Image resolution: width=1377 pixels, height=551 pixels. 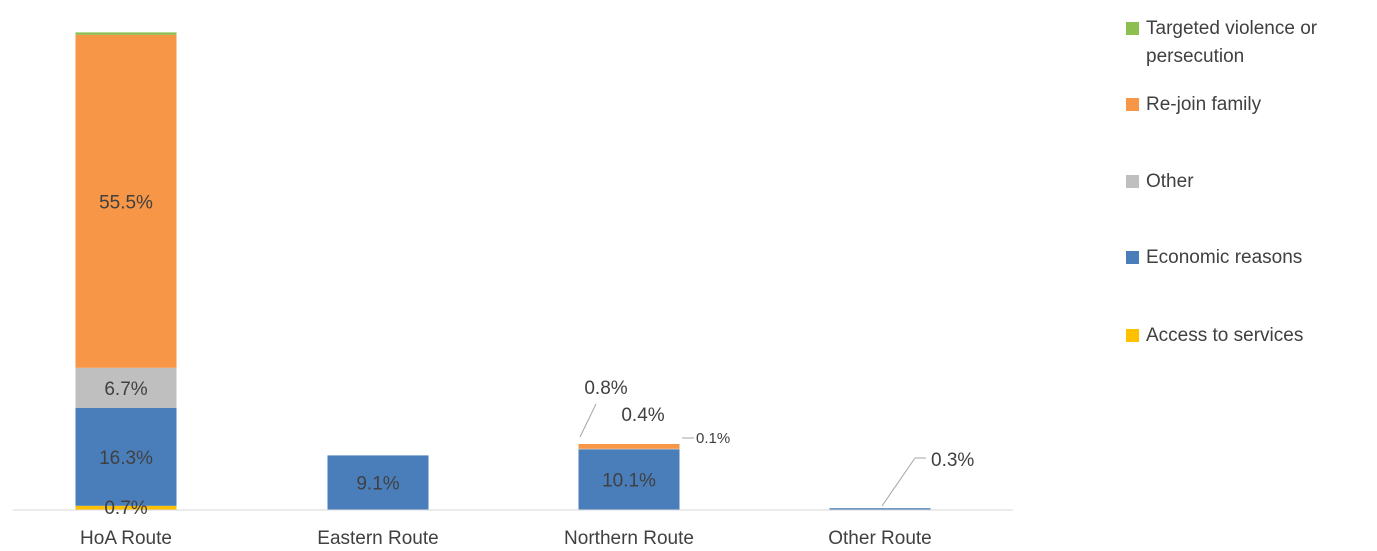 I want to click on bar-hoa-route-economic-reasons, so click(x=126, y=457).